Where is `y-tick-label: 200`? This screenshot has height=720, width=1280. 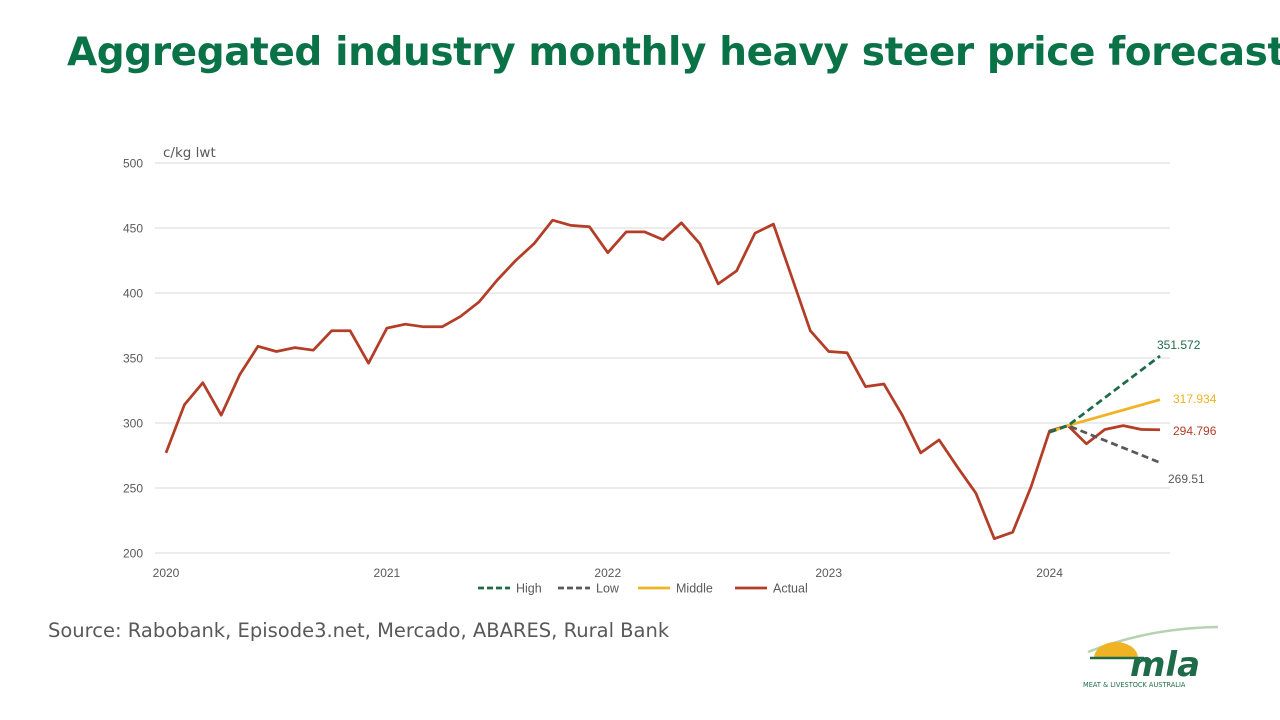 y-tick-label: 200 is located at coordinates (133, 554).